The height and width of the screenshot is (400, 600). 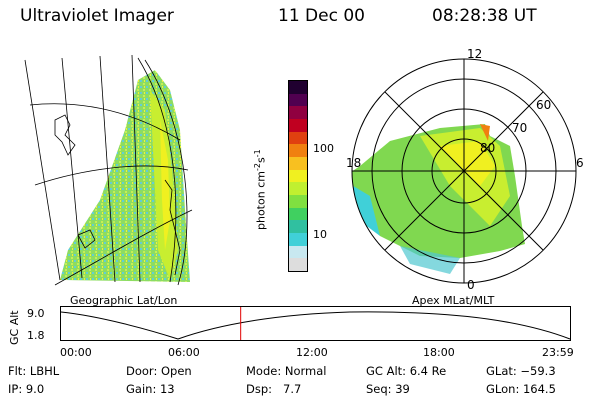 I want to click on mlt-12-label: 12, so click(x=474, y=54).